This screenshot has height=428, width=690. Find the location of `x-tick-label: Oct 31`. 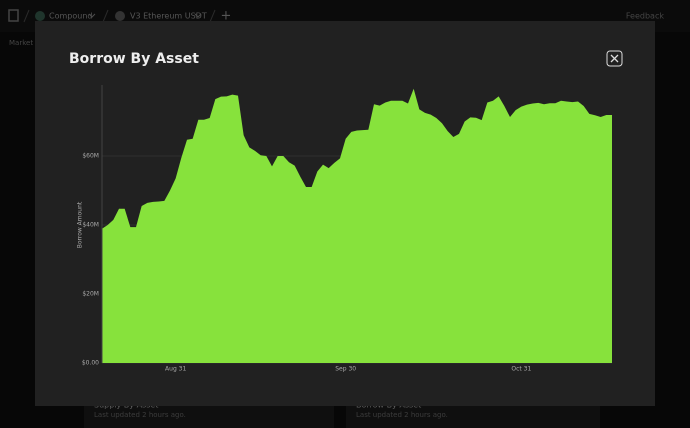

x-tick-label: Oct 31 is located at coordinates (521, 369).